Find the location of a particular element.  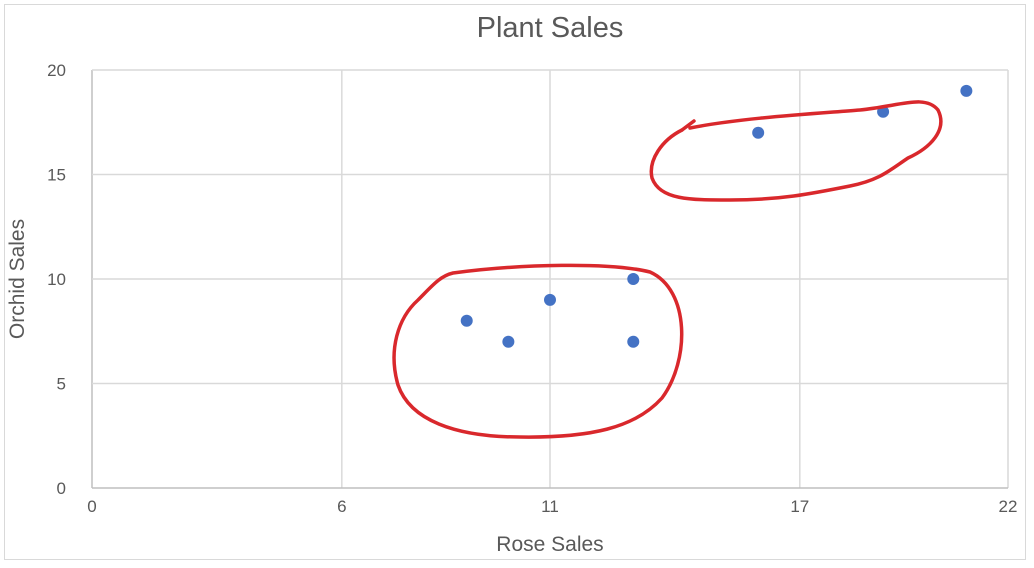

y-axis-title: Orchid Sales is located at coordinates (17, 279).